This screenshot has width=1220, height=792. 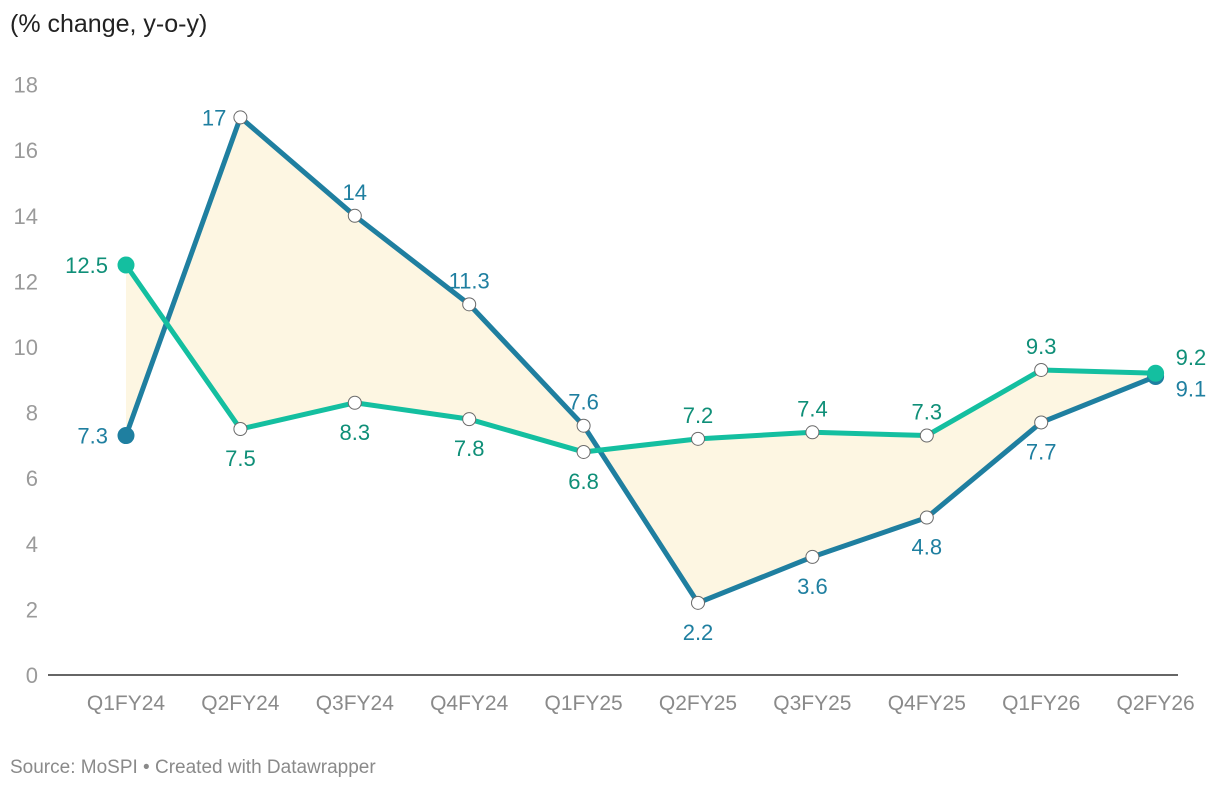 What do you see at coordinates (32, 413) in the screenshot?
I see `y-tick-label: 8` at bounding box center [32, 413].